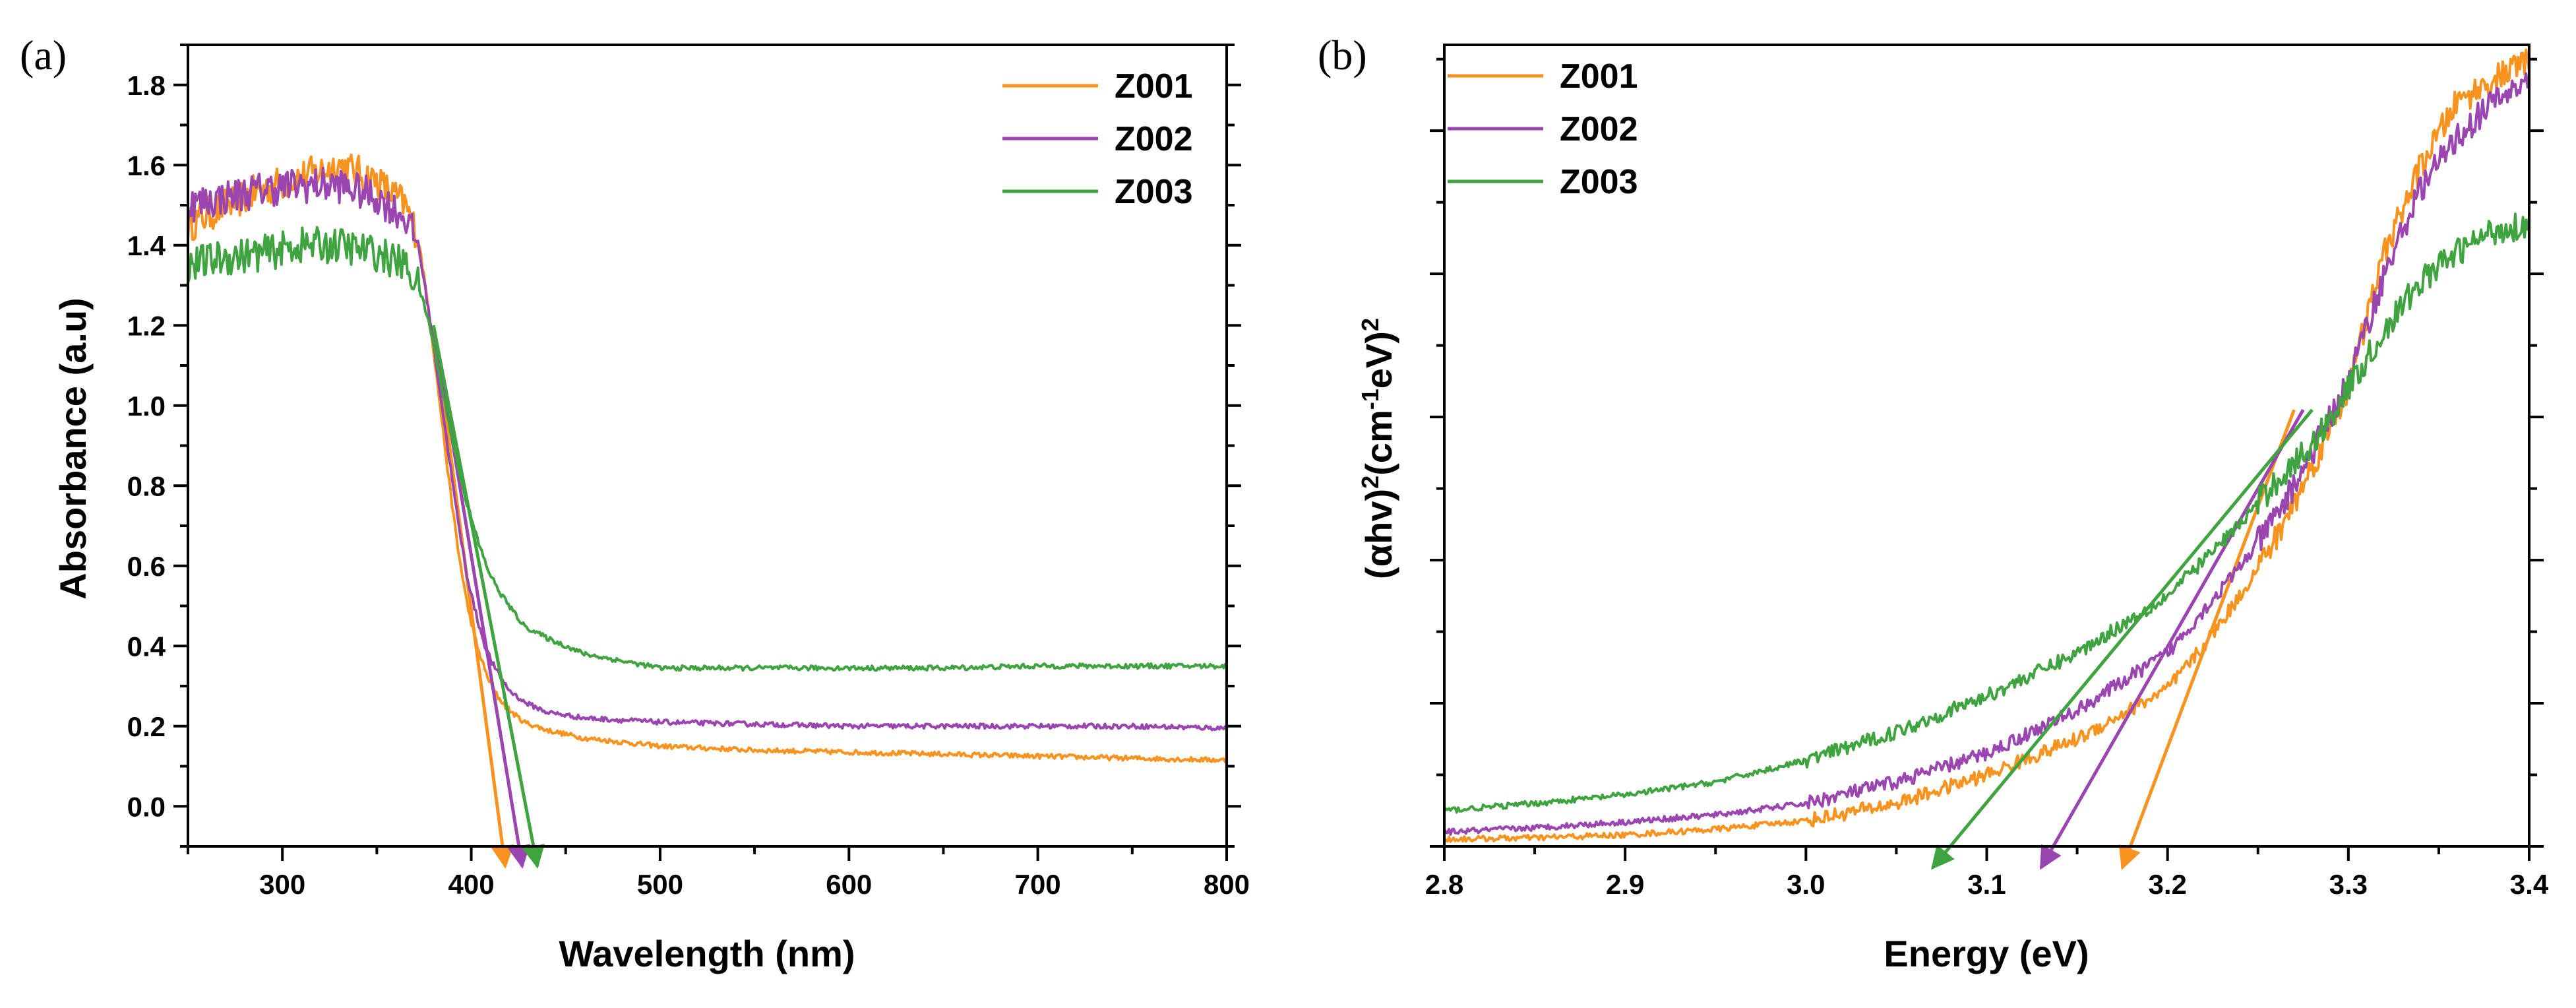 The image size is (2576, 1008). I want to click on tangent-arrow-z002, so click(2172, 639).